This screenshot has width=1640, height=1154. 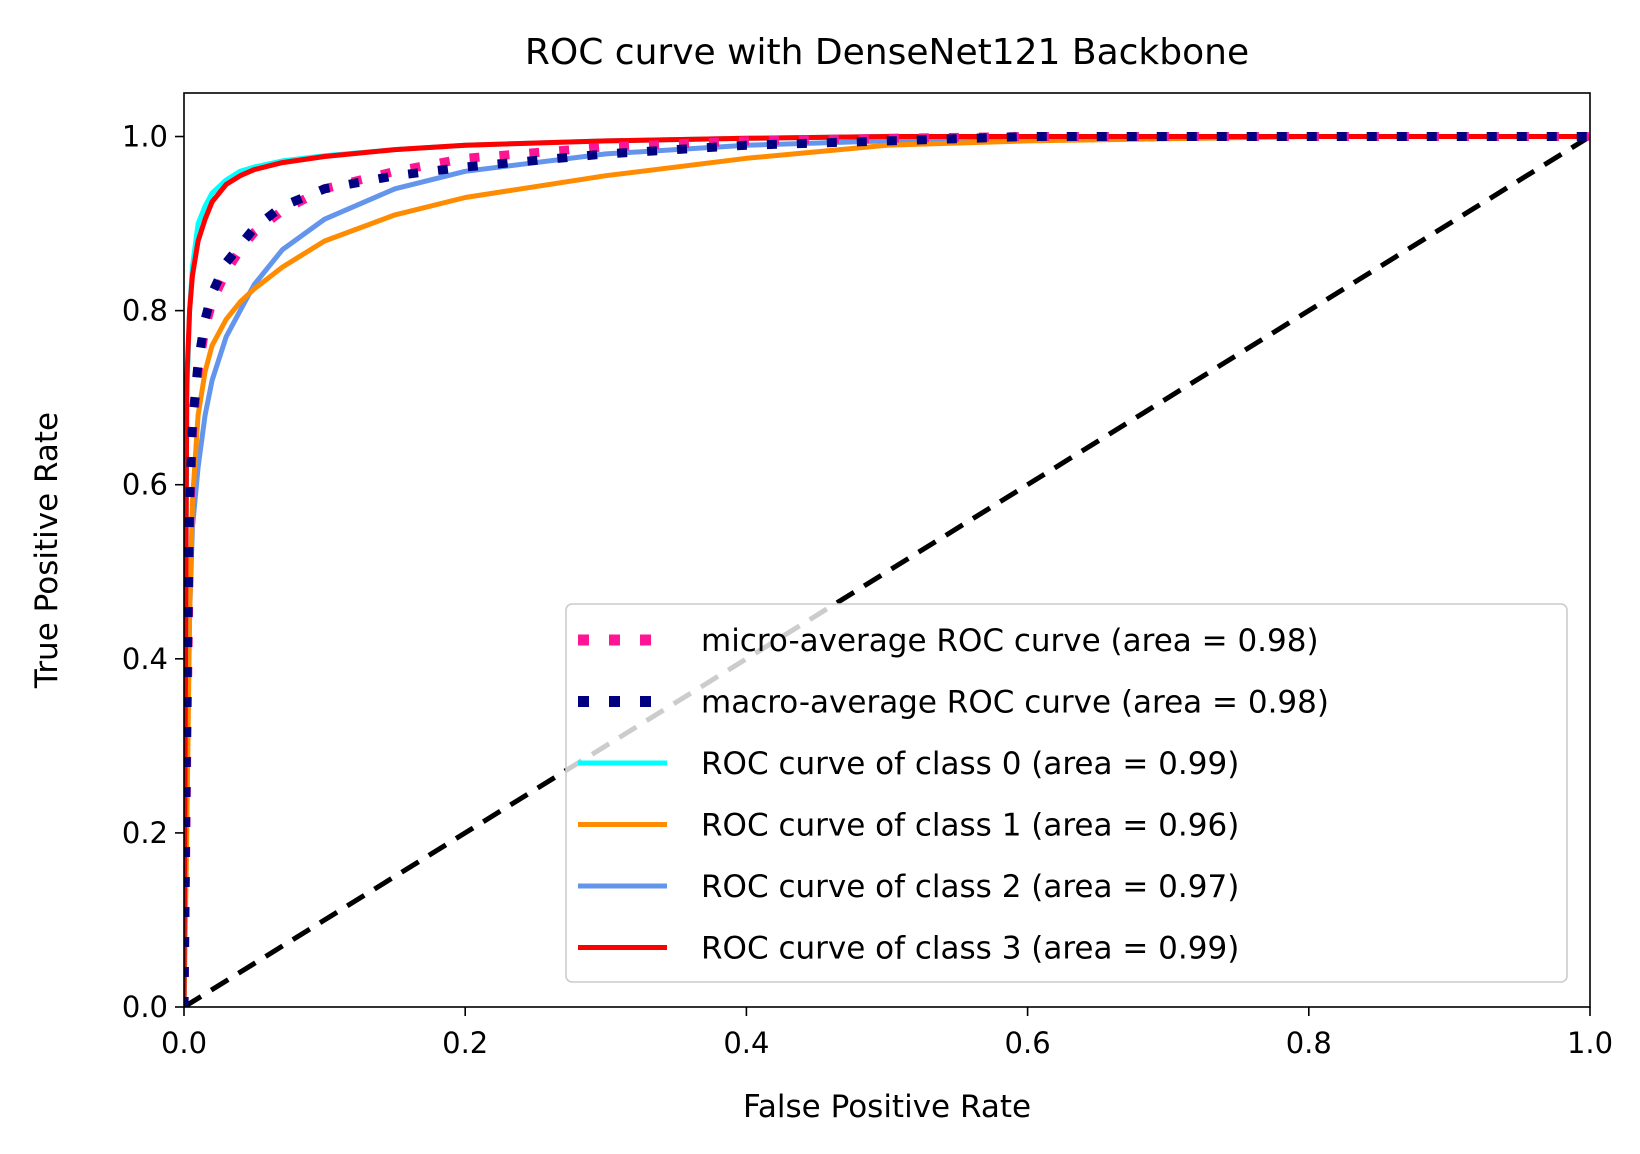 What do you see at coordinates (746, 1043) in the screenshot?
I see `x-tick-label: 0.4` at bounding box center [746, 1043].